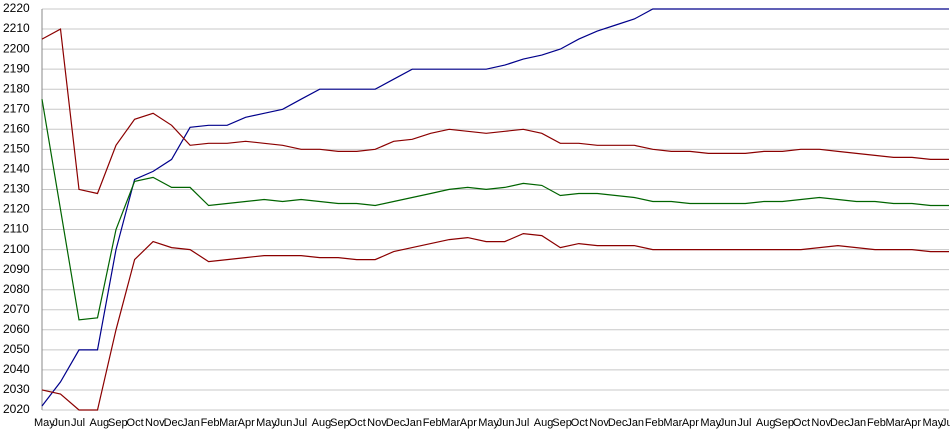  Describe the element at coordinates (16, 209) in the screenshot. I see `y-tick-label: 2120` at that location.